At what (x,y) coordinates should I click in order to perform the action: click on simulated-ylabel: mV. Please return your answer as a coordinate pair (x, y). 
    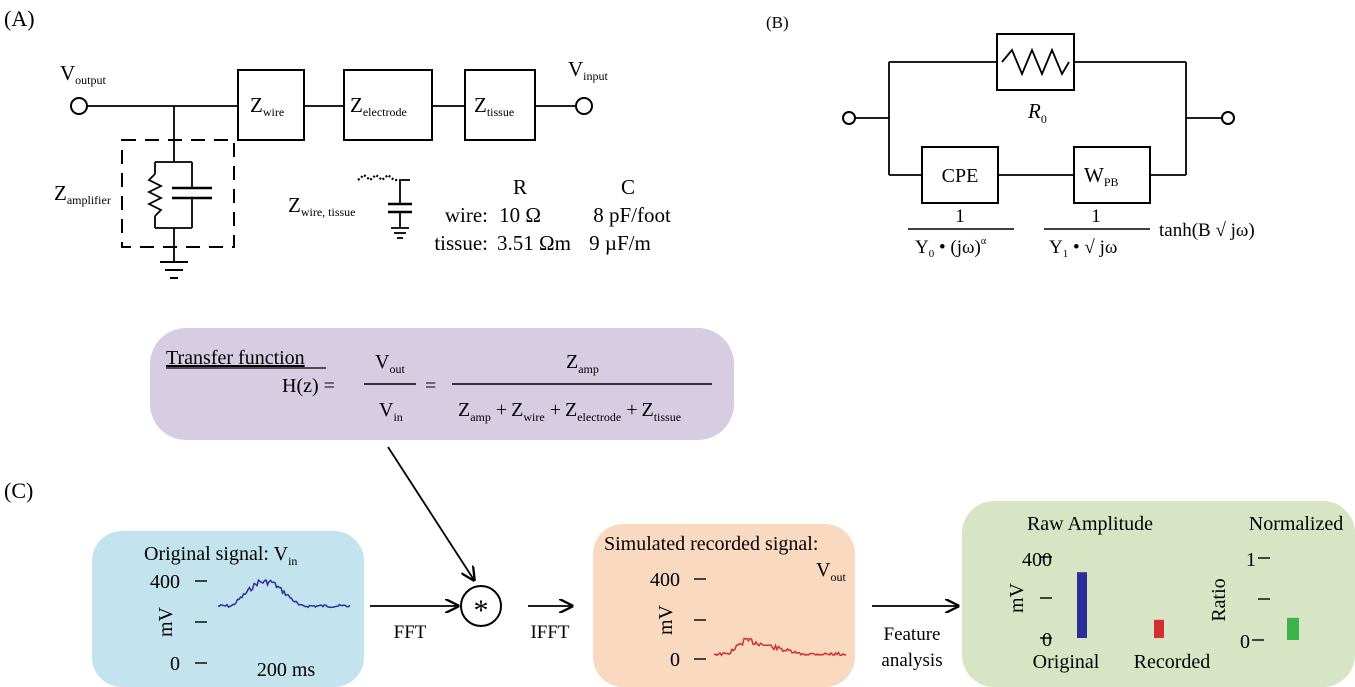
    Looking at the image, I should click on (666, 619).